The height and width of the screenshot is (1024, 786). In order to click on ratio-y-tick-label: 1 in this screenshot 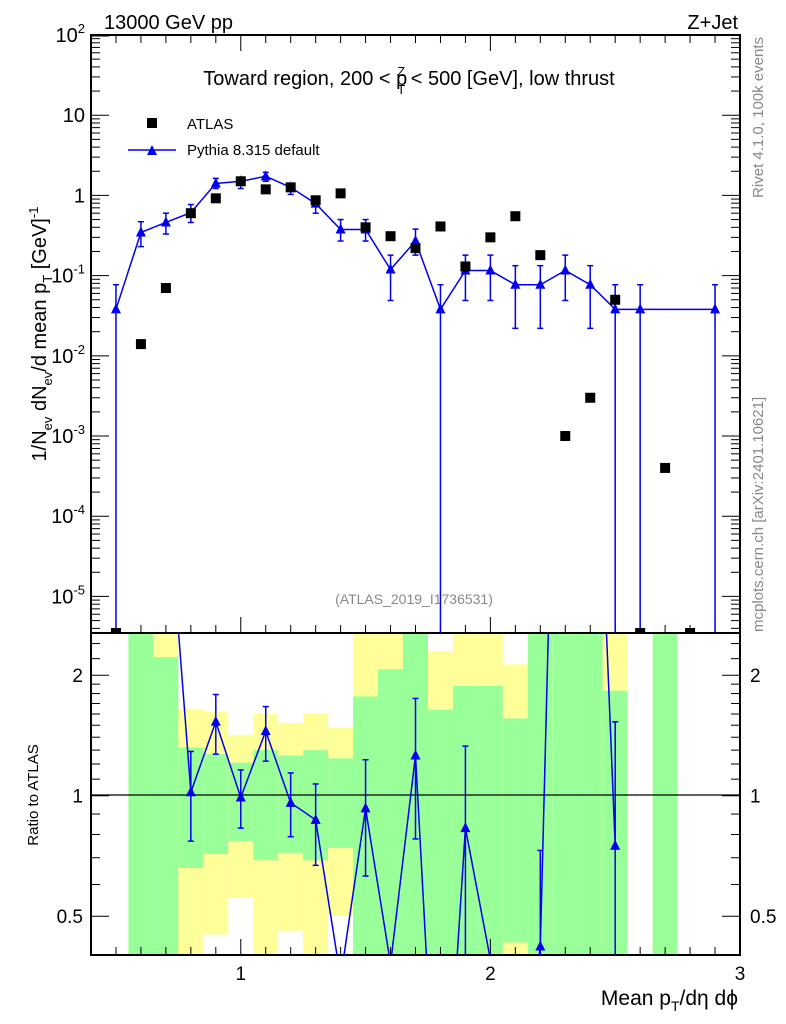, I will do `click(77, 797)`.